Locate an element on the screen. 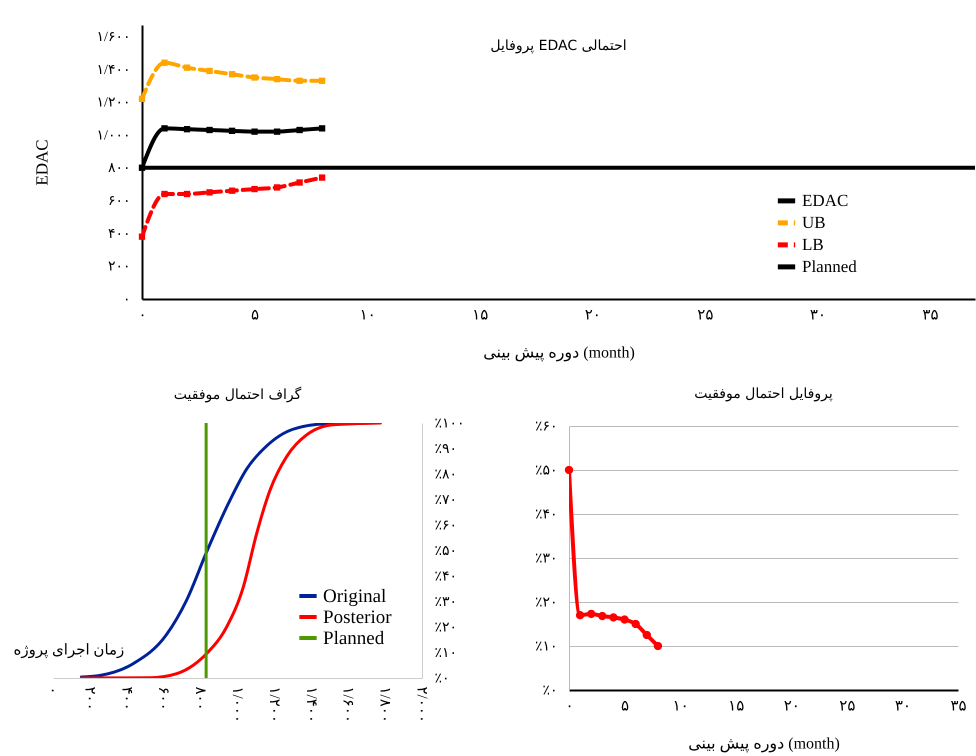 This screenshot has height=756, width=976. y2-tick-label: ٪۹۰ is located at coordinates (446, 449).